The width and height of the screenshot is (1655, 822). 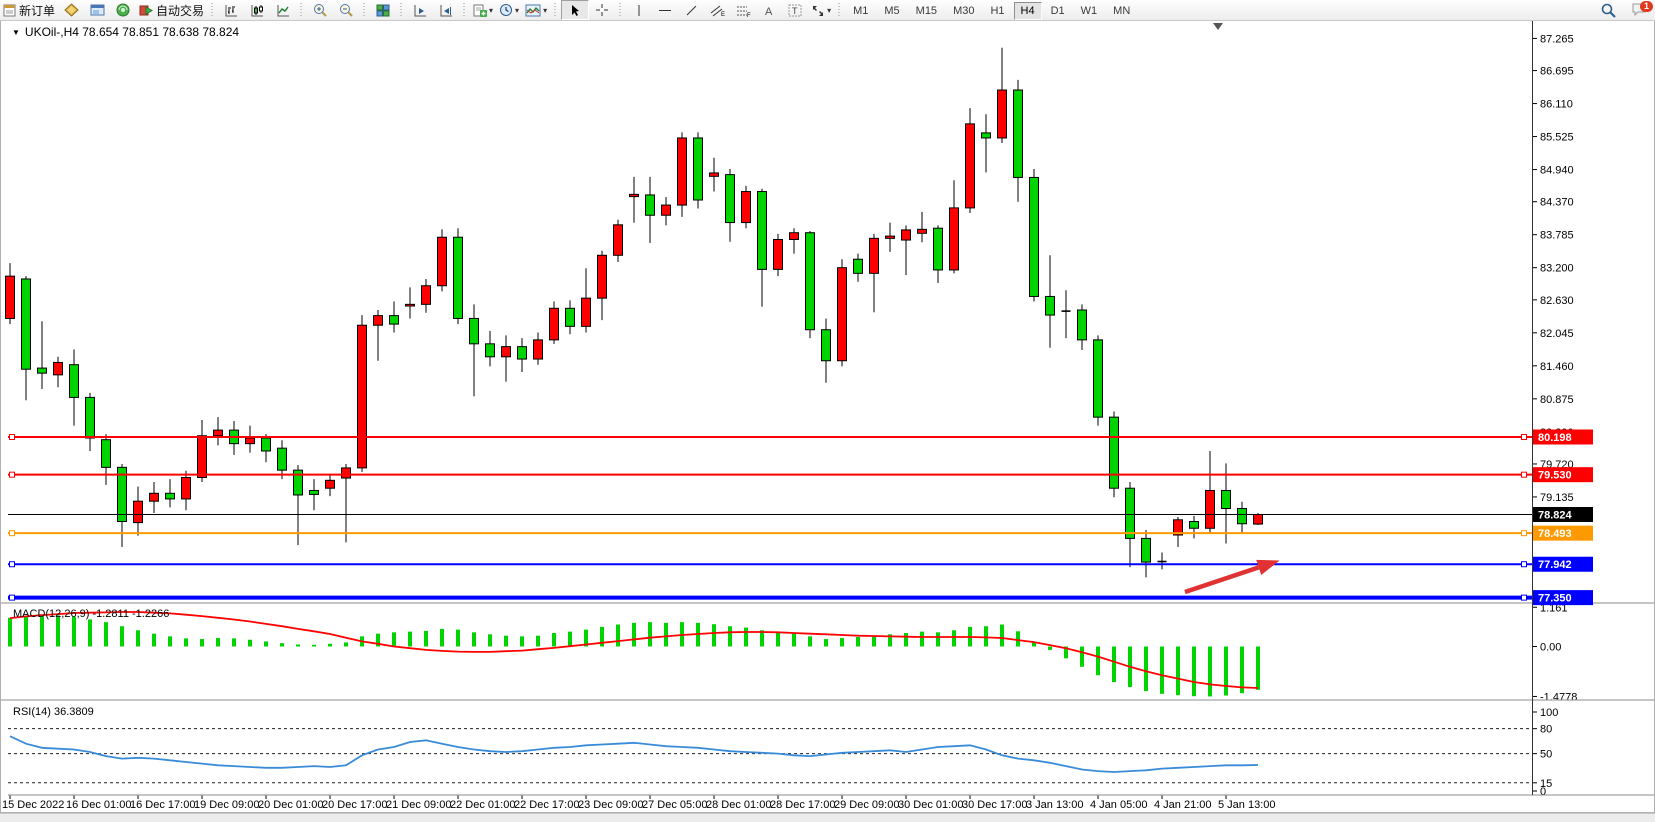 What do you see at coordinates (483, 10) in the screenshot?
I see `new-chart-button: ▾` at bounding box center [483, 10].